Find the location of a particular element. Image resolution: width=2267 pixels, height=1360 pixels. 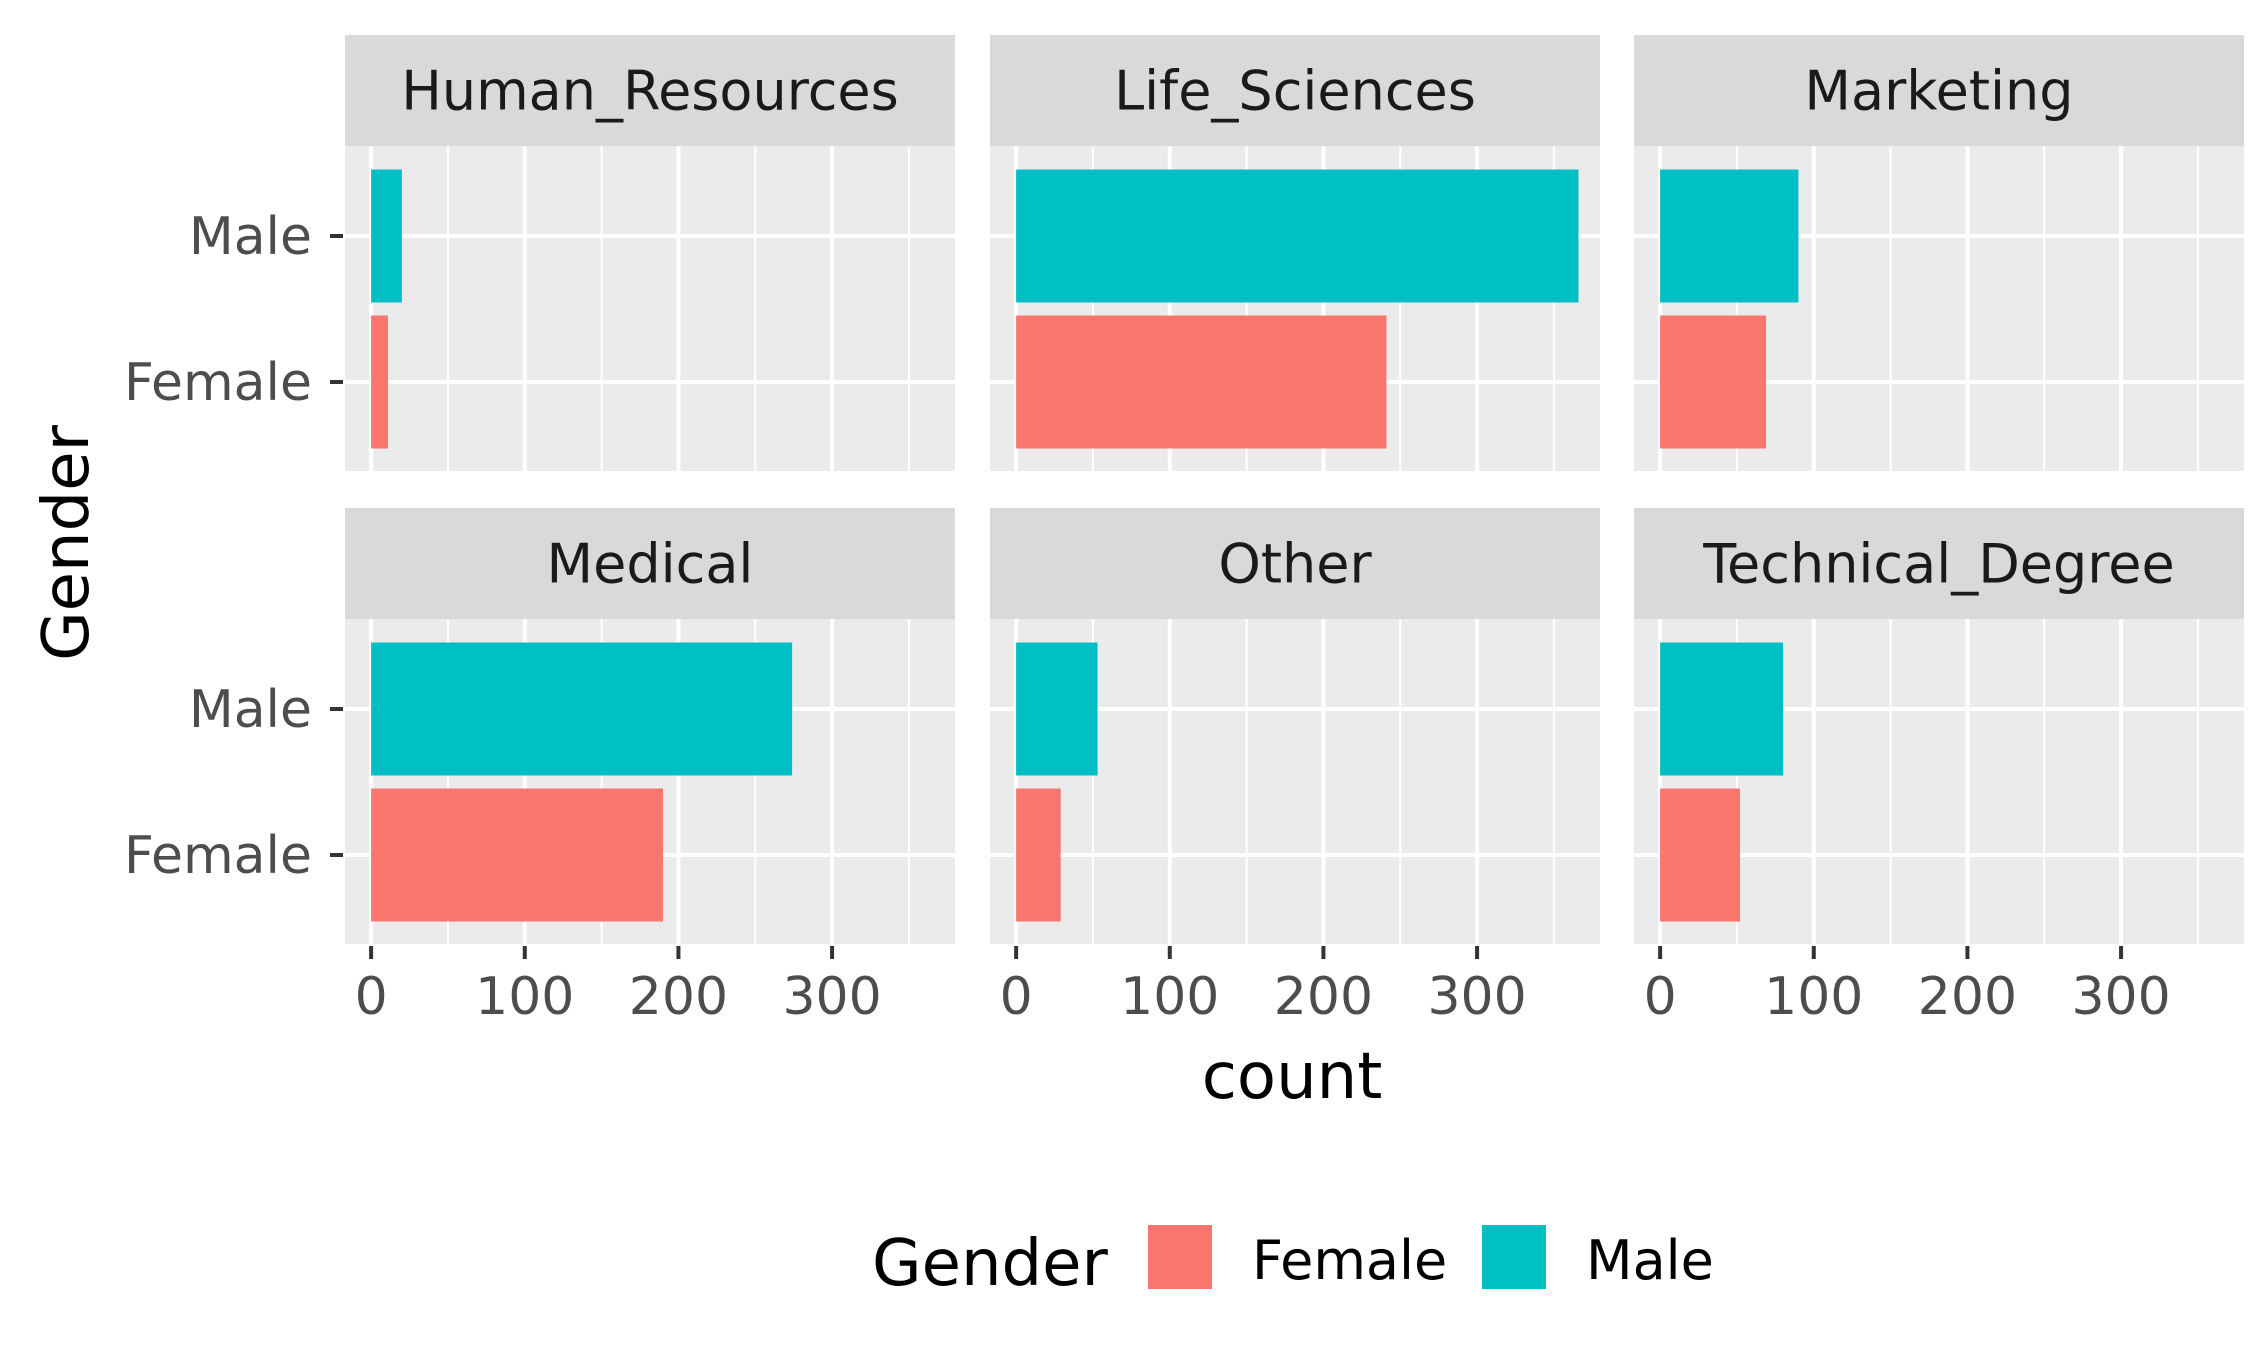

bar-technical-degree-male is located at coordinates (1722, 709).